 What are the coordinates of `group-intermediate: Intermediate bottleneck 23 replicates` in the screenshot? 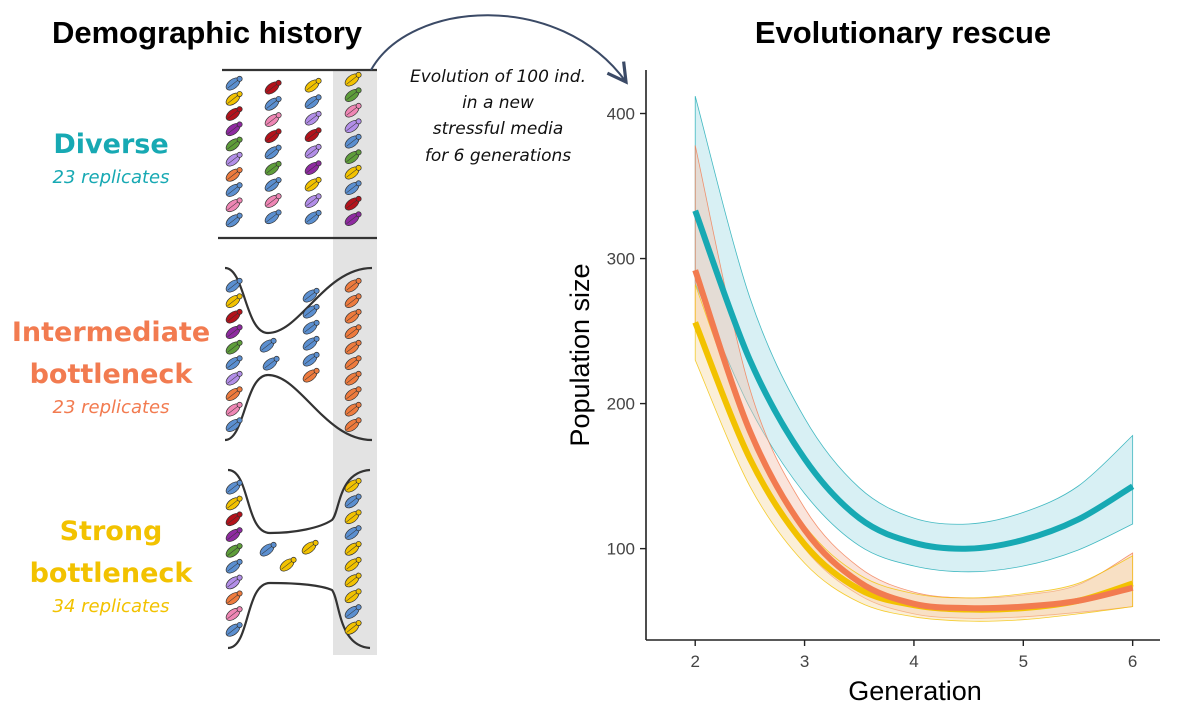 It's located at (111, 367).